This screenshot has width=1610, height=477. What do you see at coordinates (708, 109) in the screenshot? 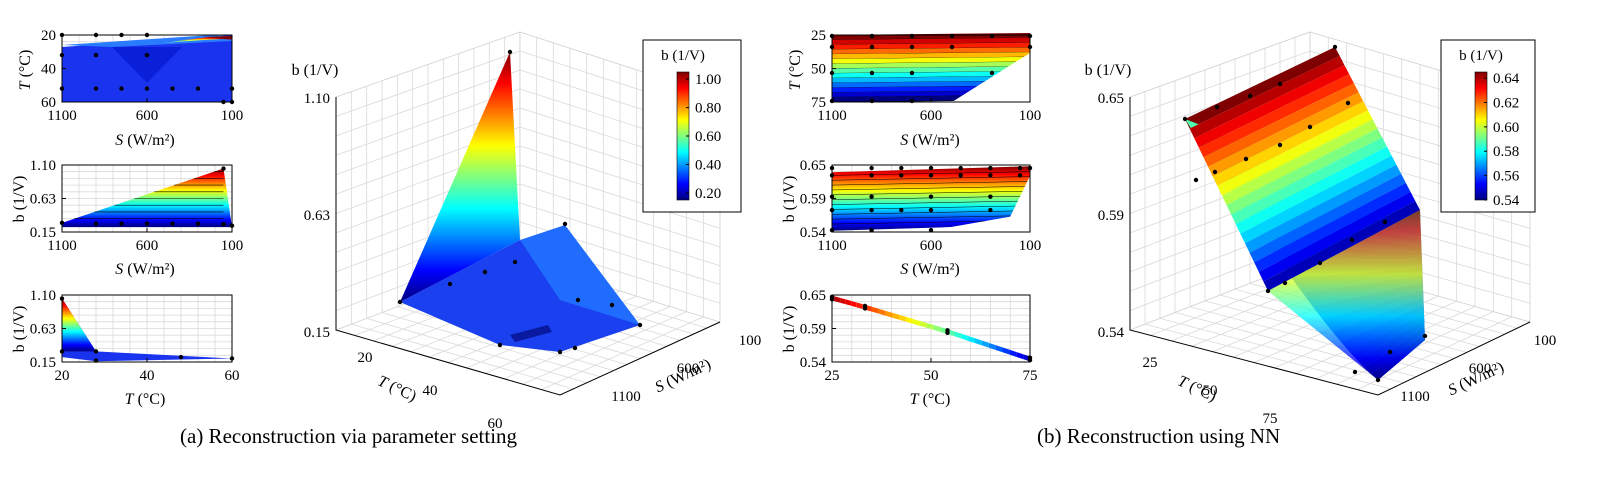
I see `colorbar-tick-label: 0.80` at bounding box center [708, 109].